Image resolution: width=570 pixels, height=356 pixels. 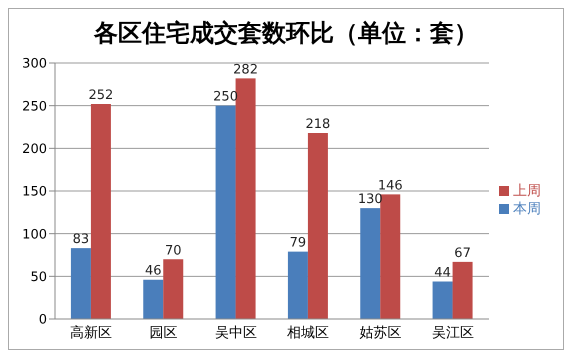 I want to click on y-tick-label: 50, so click(x=38, y=277).